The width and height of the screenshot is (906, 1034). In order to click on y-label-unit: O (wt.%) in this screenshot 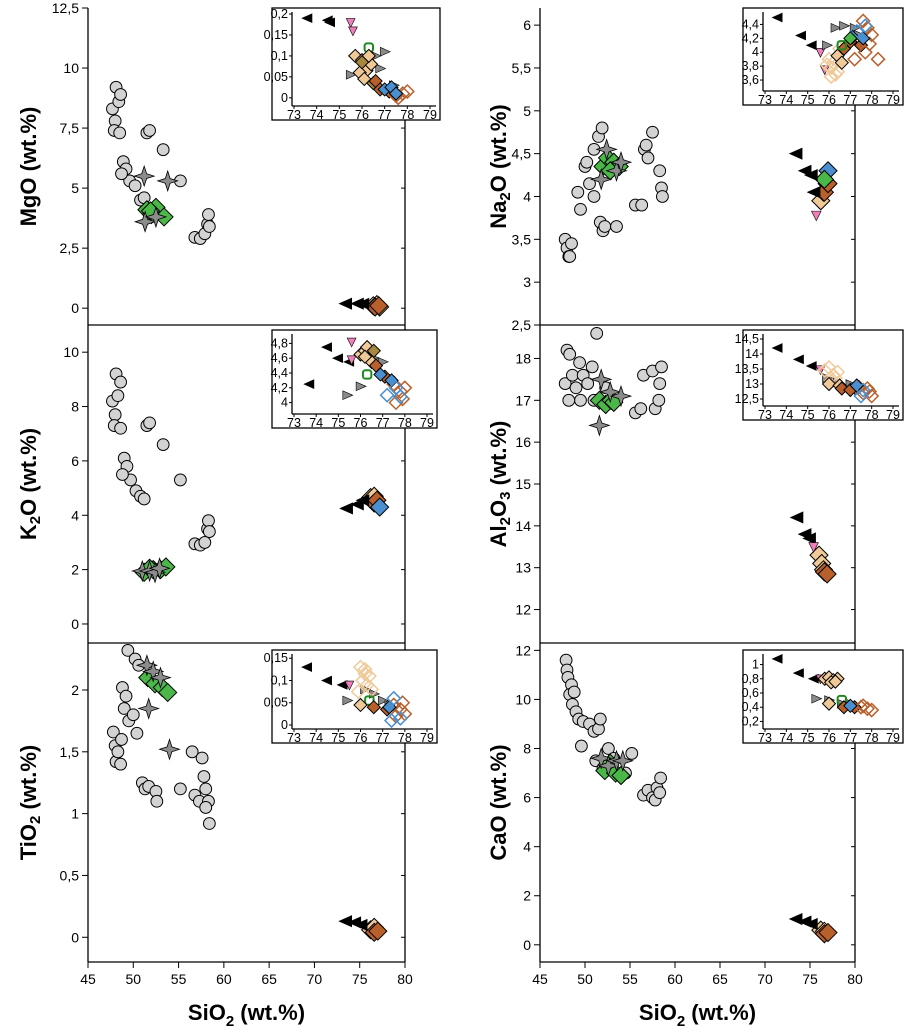, I will do `click(498, 148)`.